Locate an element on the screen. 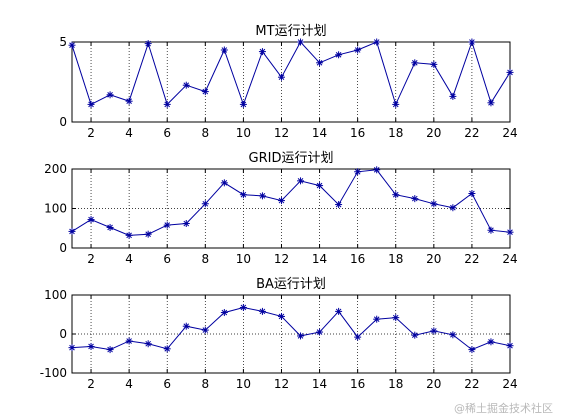 The width and height of the screenshot is (561, 420). y-tick-label: 5 is located at coordinates (63, 42).